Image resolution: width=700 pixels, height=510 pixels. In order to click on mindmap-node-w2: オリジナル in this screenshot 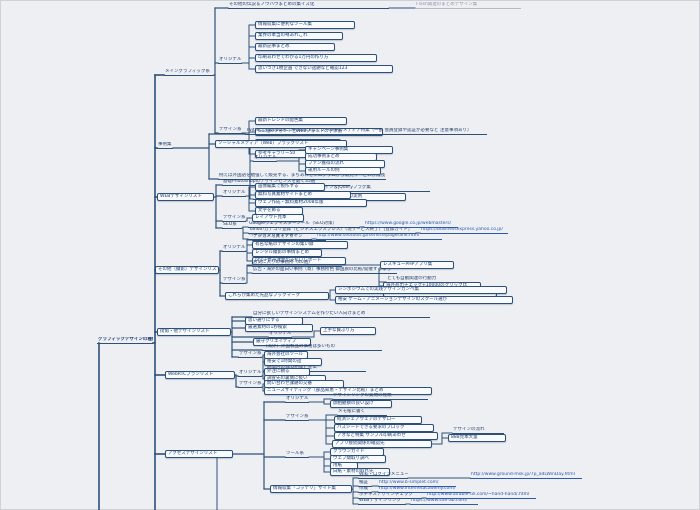, I will do `click(234, 193)`.